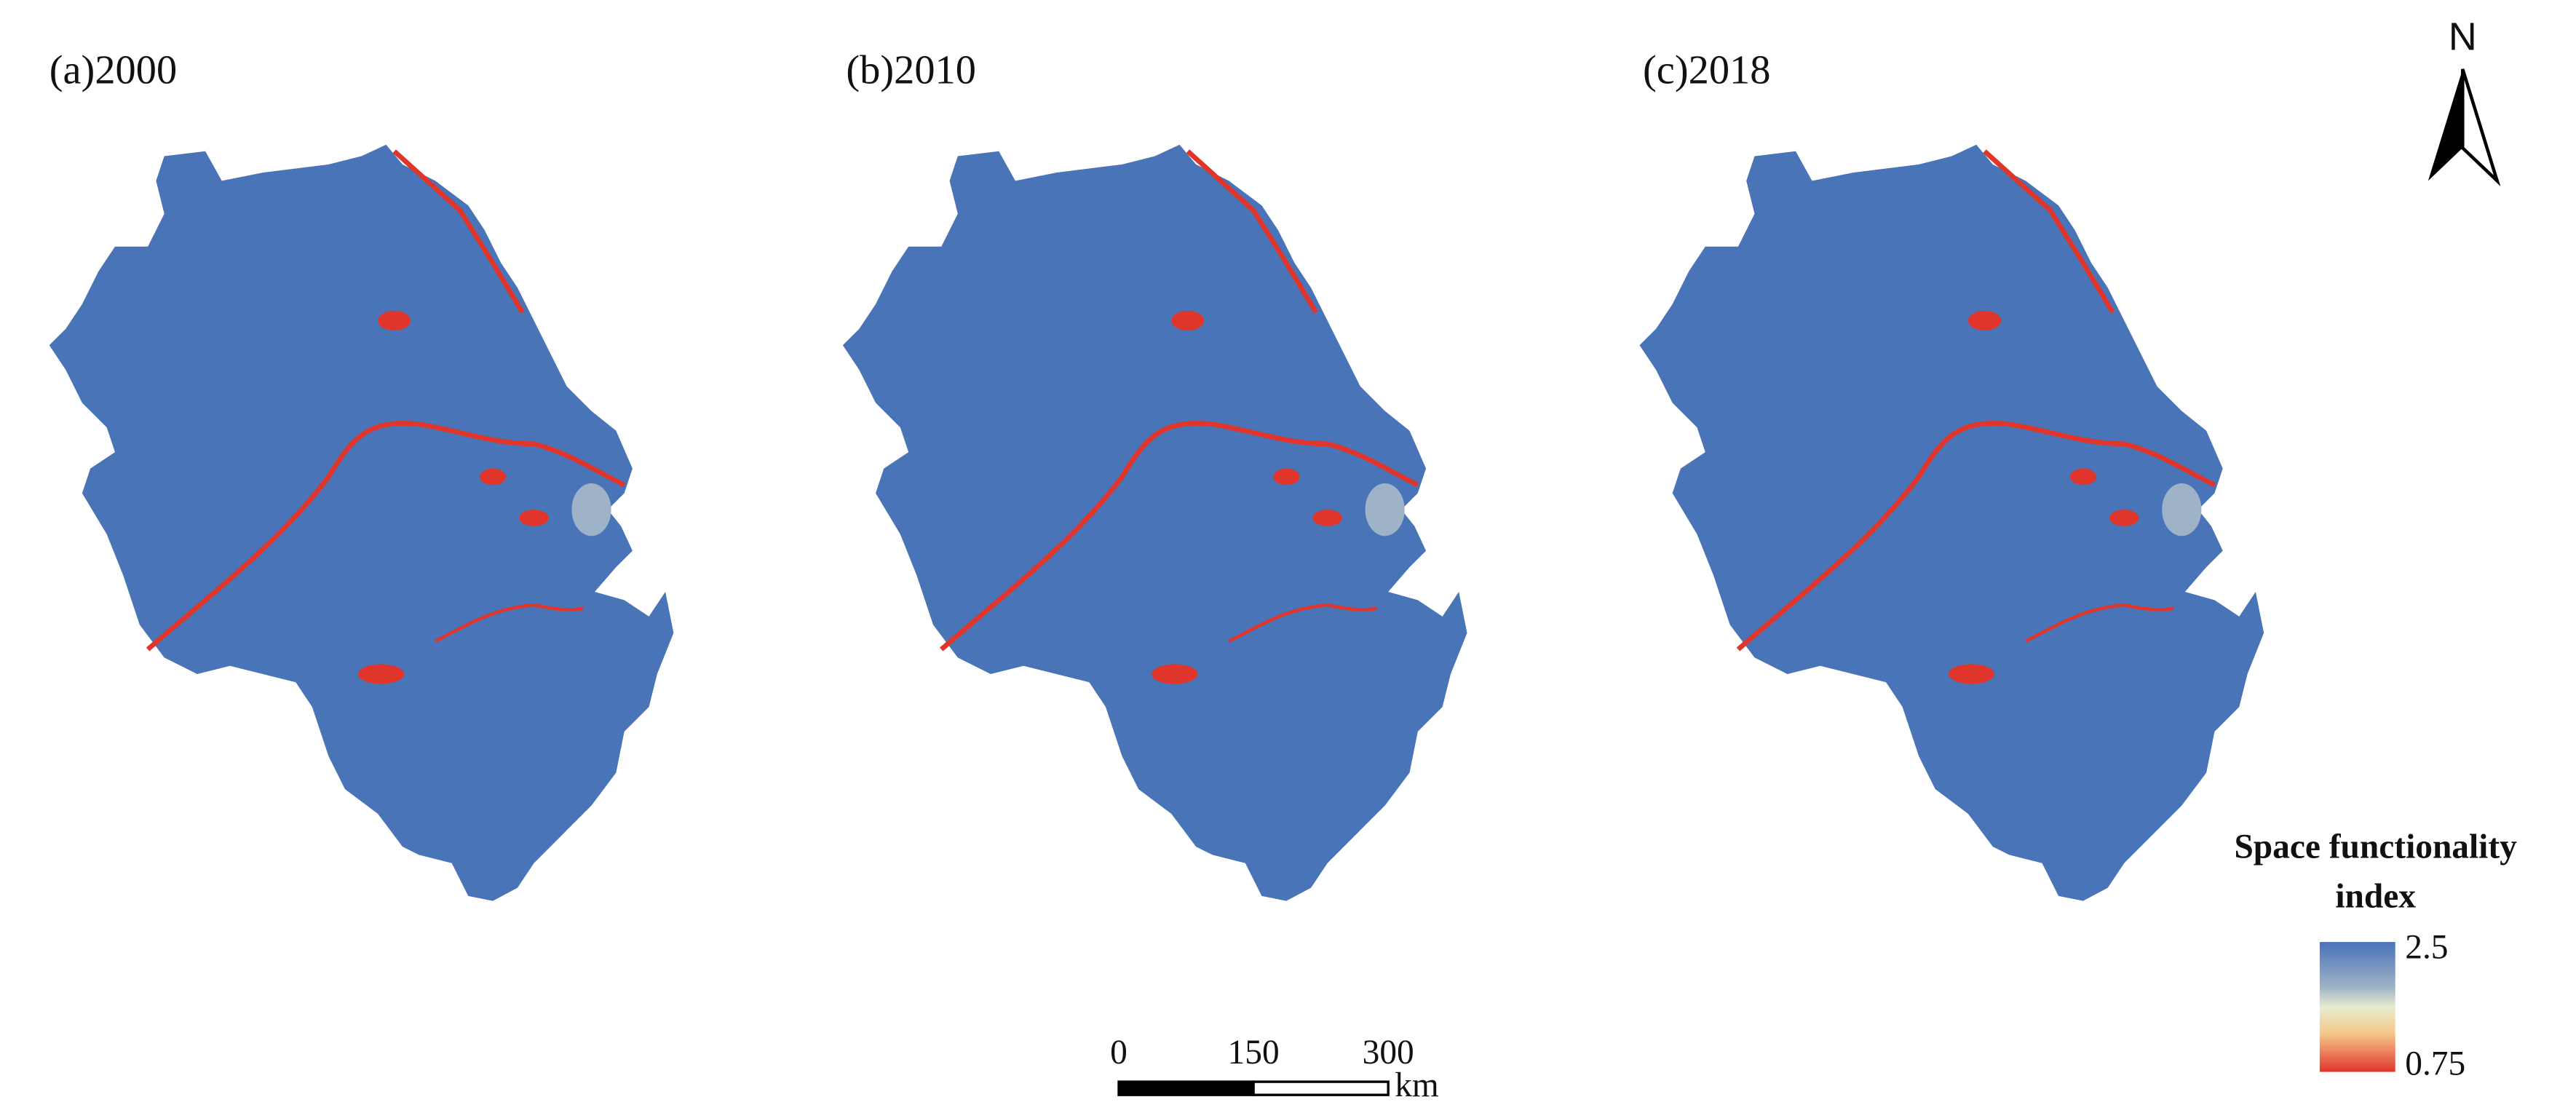 This screenshot has width=2576, height=1113. Describe the element at coordinates (1706, 71) in the screenshot. I see `panel-title: (c)2018` at that location.